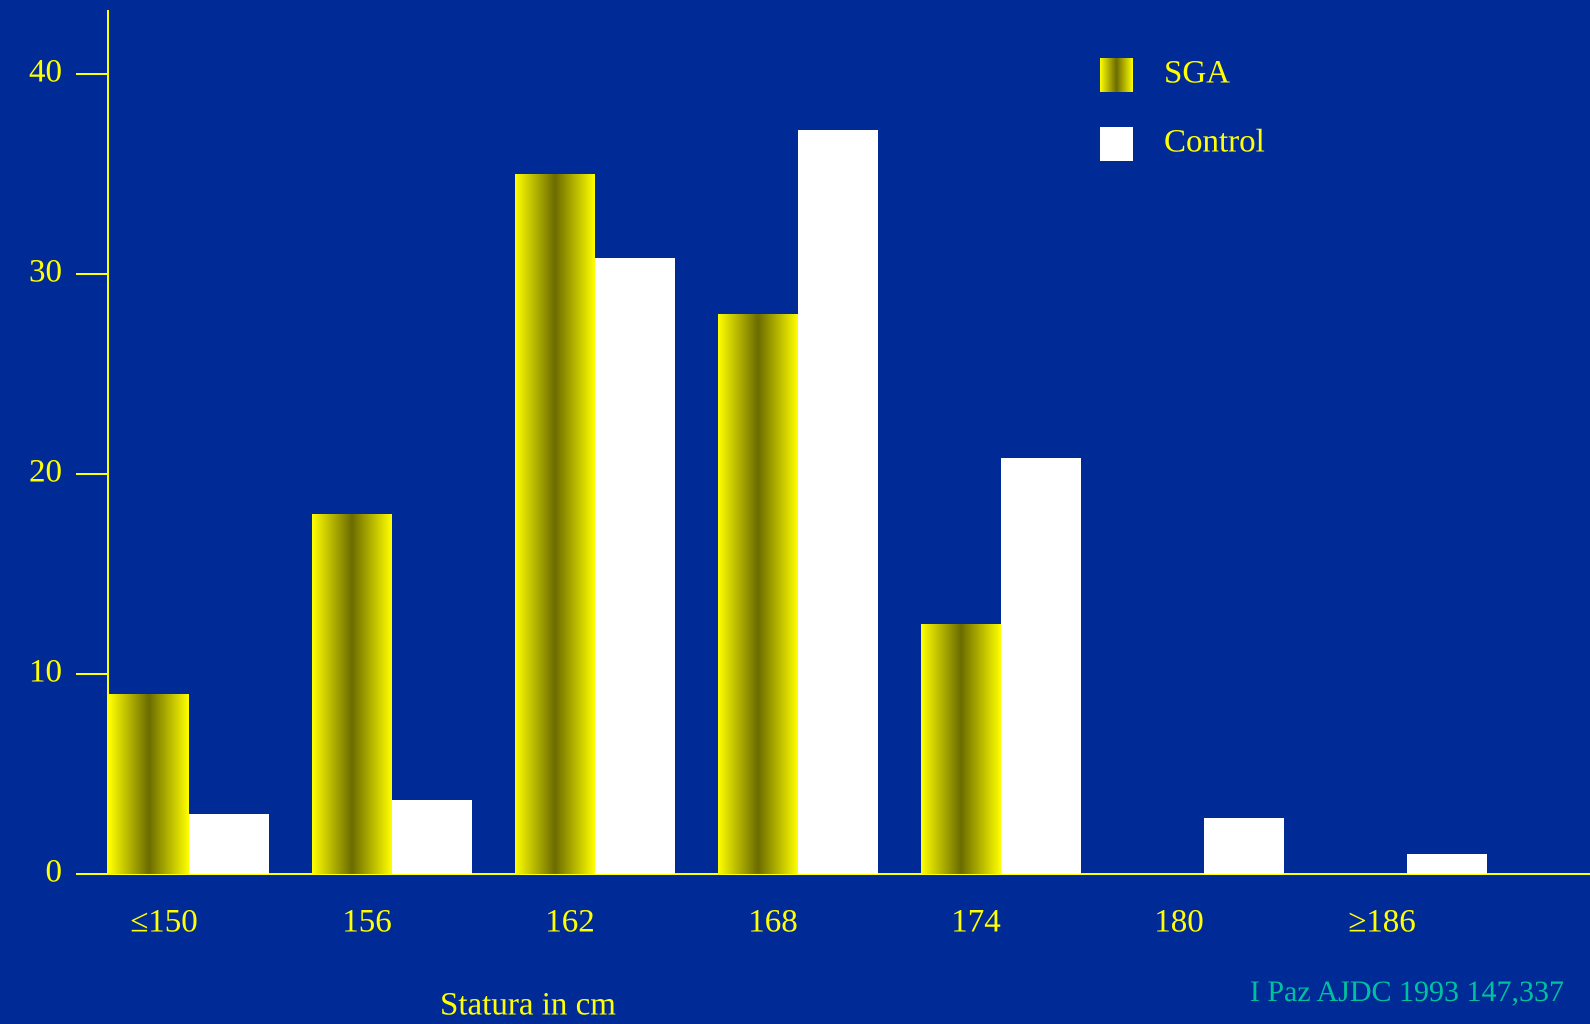 This screenshot has height=1024, width=1590. Describe the element at coordinates (773, 922) in the screenshot. I see `x-tick-label: 168` at that location.